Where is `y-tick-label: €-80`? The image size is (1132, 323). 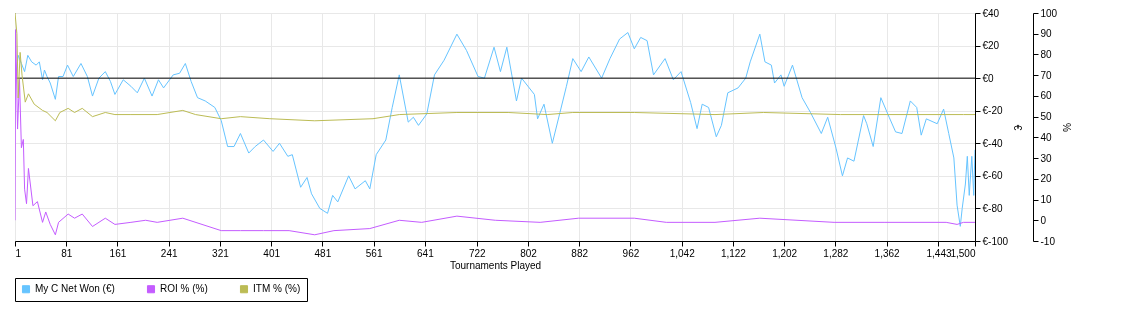
y-tick-label: €-80 is located at coordinates (992, 208).